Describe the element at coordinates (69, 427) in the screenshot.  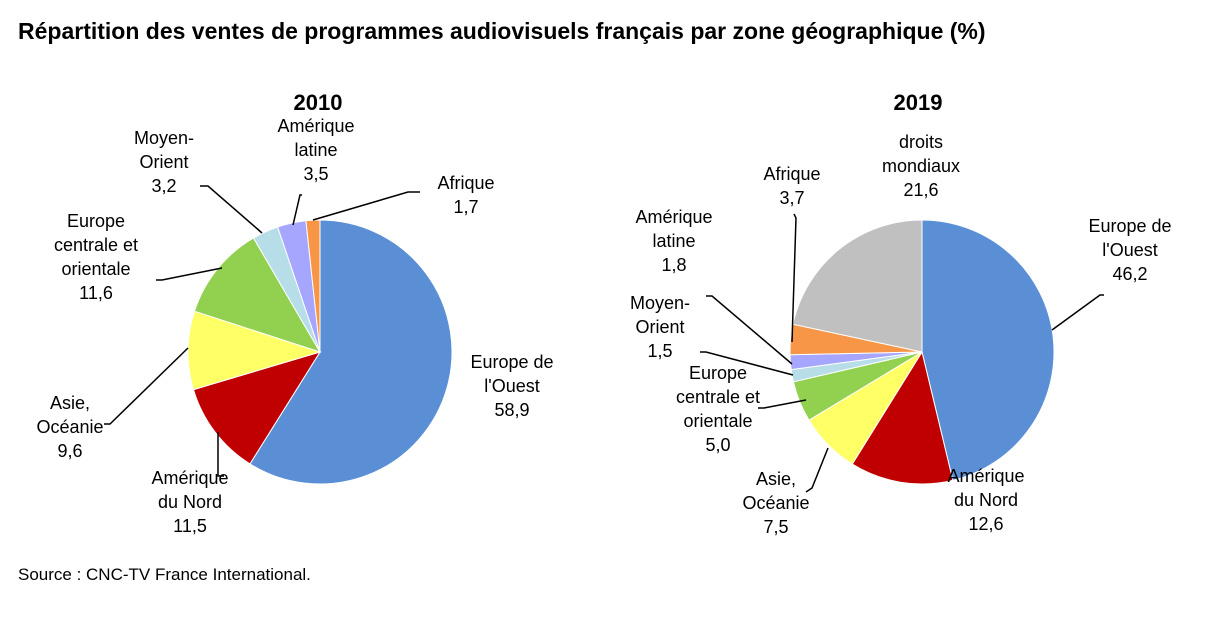
I see `data-label: Asie, Océanie 9,6` at that location.